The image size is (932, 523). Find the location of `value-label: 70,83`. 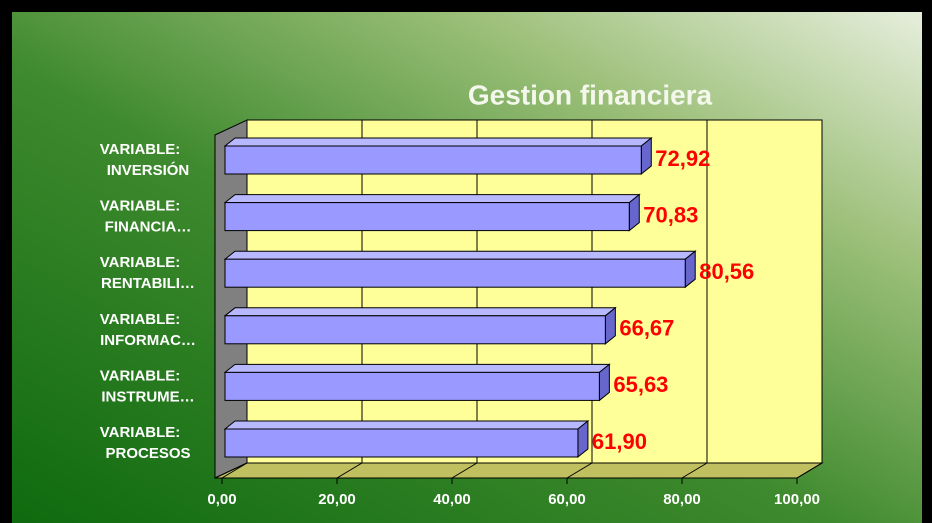

value-label: 70,83 is located at coordinates (670, 214).